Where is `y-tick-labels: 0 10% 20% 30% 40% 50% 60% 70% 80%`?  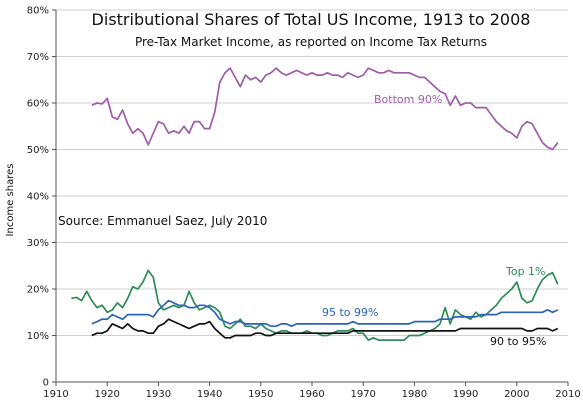
y-tick-labels: 0 10% 20% 30% 40% 50% 60% 70% 80% is located at coordinates (38, 197).